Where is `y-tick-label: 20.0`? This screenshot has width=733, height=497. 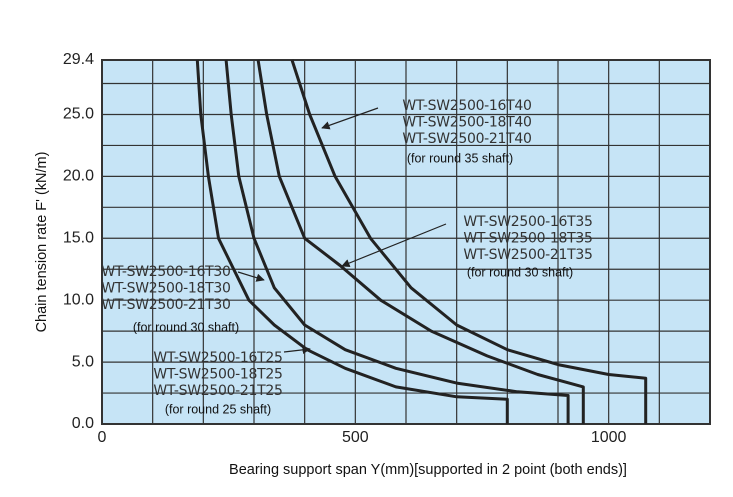
y-tick-label: 20.0 is located at coordinates (78, 176).